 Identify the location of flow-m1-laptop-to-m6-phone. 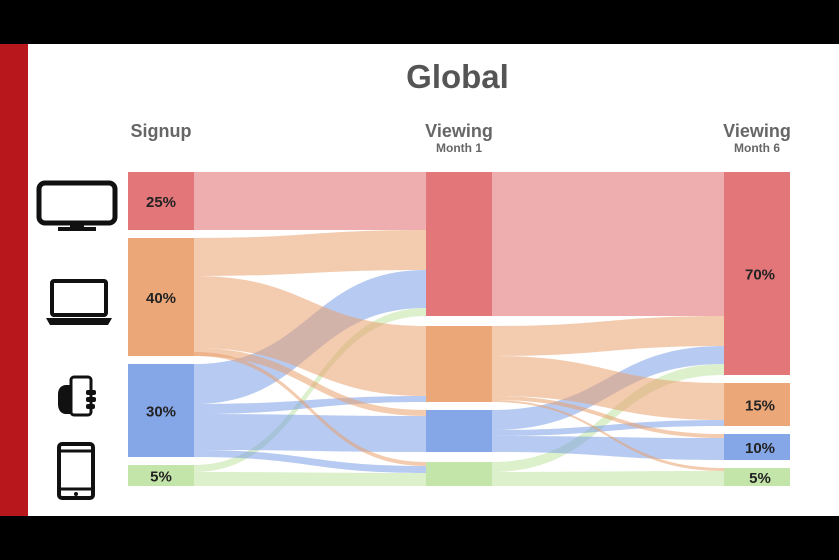
(608, 417).